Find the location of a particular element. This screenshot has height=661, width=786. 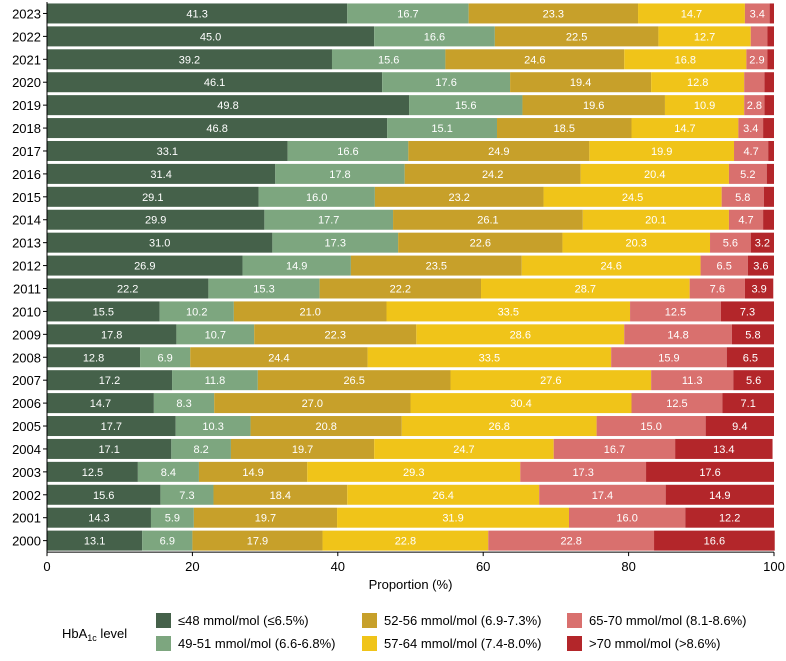

data-label: 23.2 is located at coordinates (458, 198).